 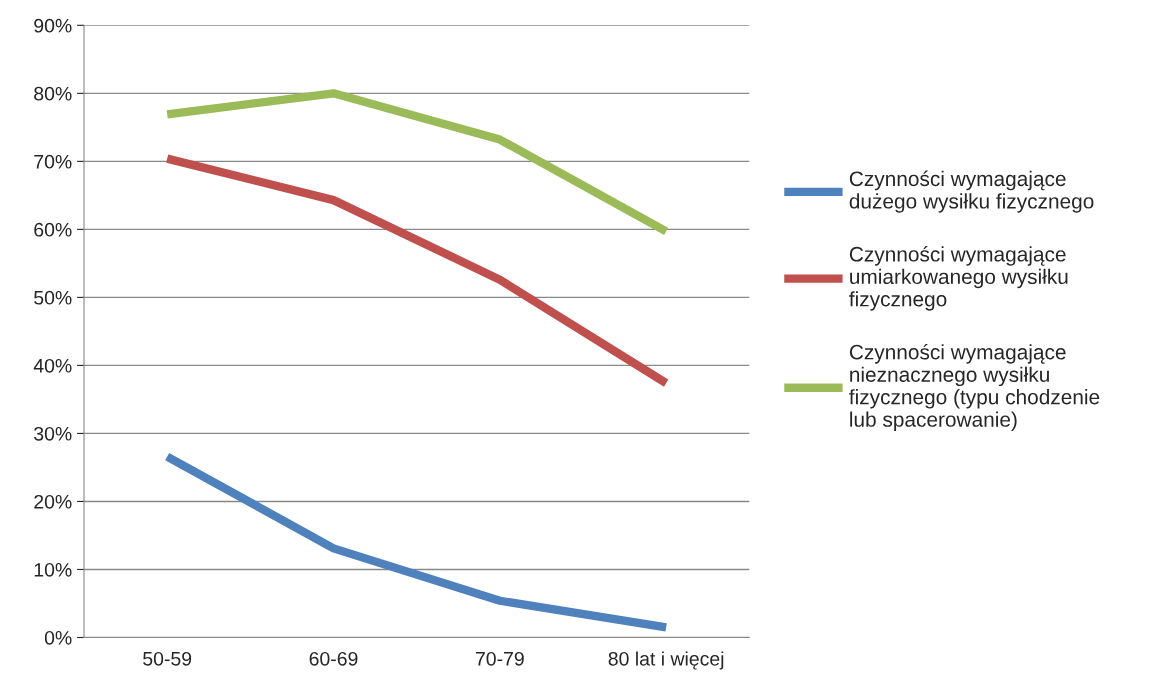 What do you see at coordinates (58, 637) in the screenshot?
I see `y-tick-label: 0%` at bounding box center [58, 637].